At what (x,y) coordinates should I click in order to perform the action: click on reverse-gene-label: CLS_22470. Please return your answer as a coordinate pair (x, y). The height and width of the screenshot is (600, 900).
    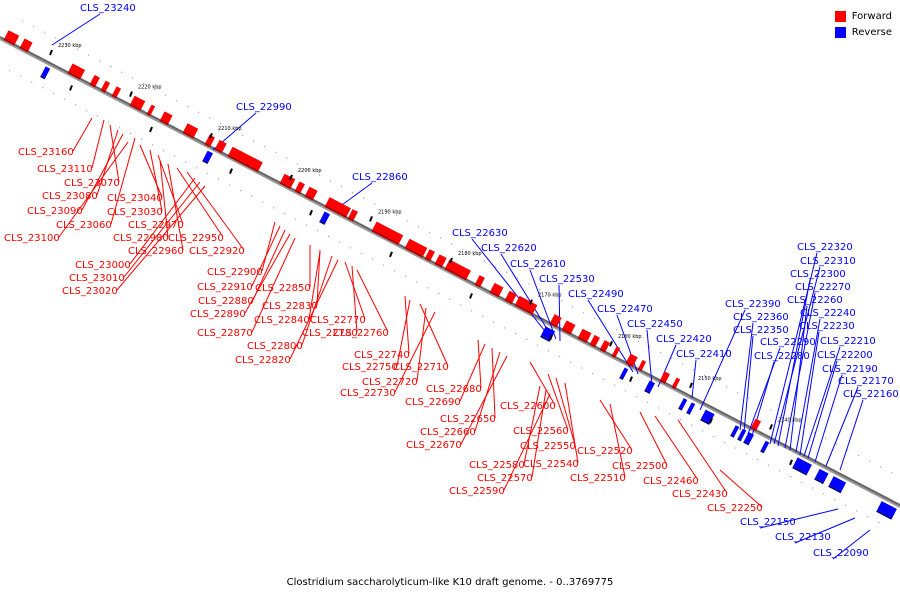
    Looking at the image, I should click on (625, 309).